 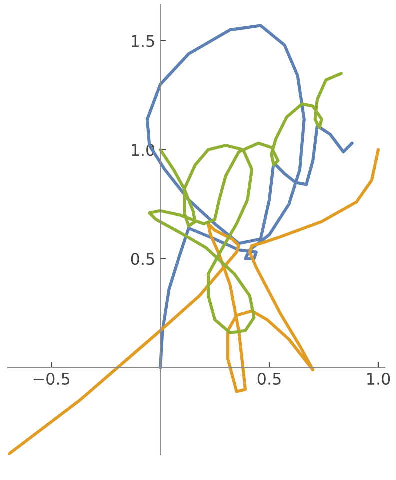 I want to click on y-tick-label: 1.5, so click(x=143, y=41).